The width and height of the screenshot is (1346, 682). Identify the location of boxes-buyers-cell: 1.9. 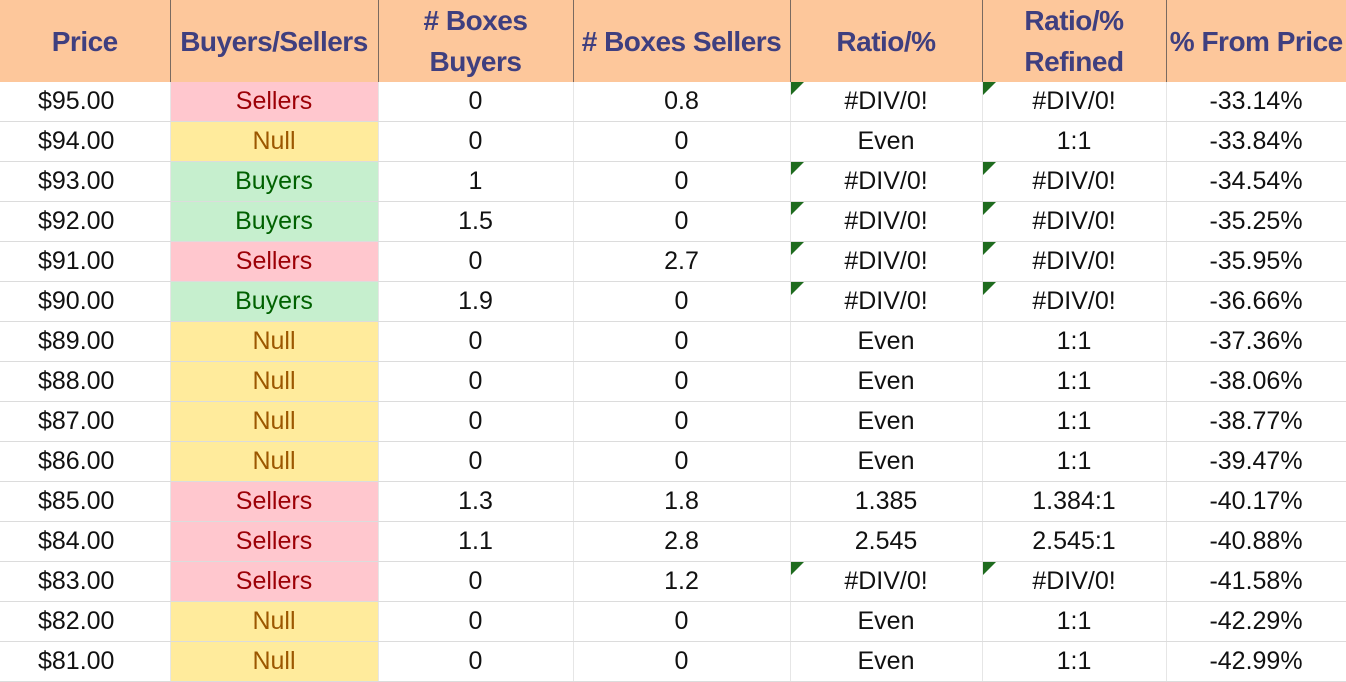
(476, 301).